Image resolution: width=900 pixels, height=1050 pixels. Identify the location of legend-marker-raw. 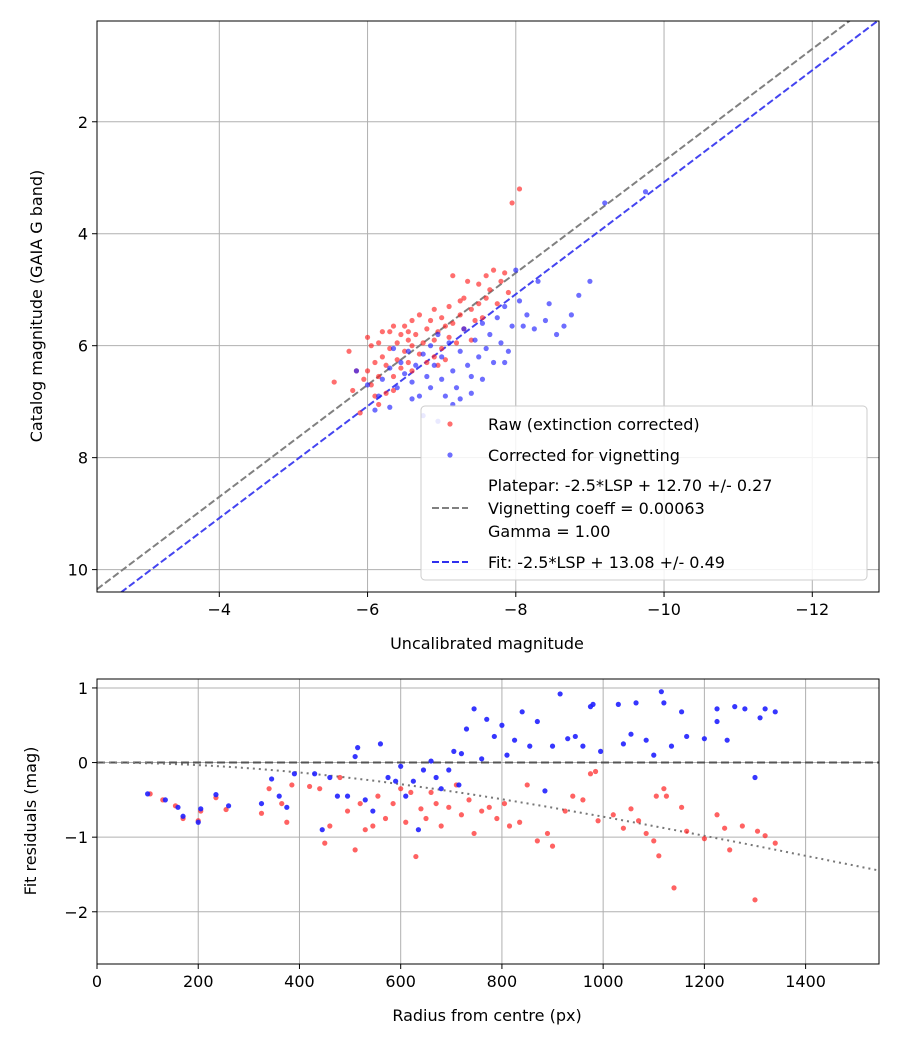
(450, 424).